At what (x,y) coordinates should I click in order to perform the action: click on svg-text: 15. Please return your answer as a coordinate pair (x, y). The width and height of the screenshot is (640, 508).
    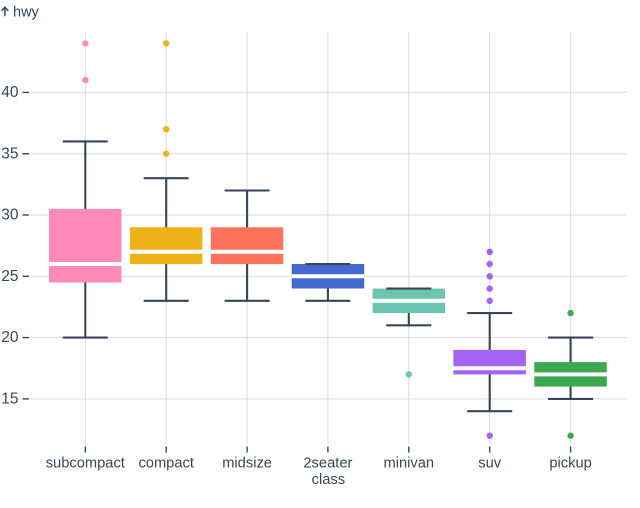
    Looking at the image, I should click on (9, 399).